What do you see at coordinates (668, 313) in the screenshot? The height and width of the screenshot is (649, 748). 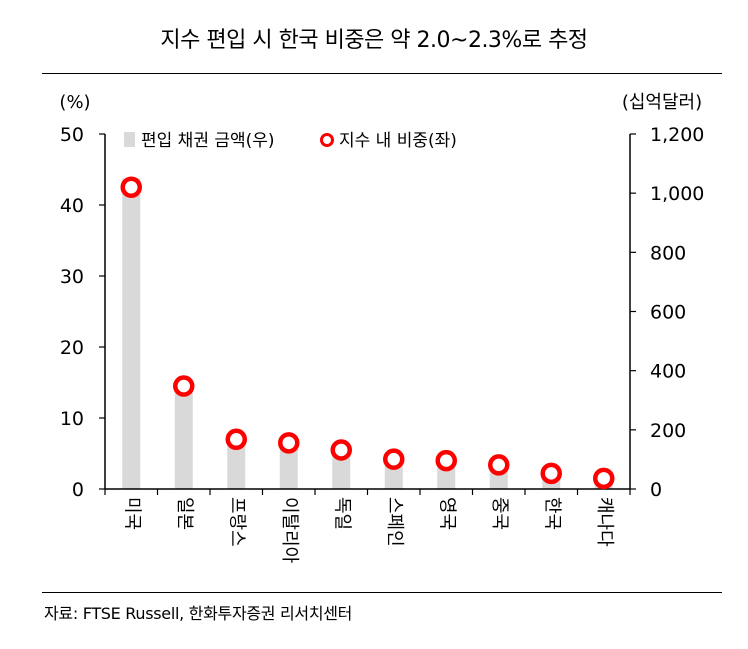 I see `right-tick-label: 600` at bounding box center [668, 313].